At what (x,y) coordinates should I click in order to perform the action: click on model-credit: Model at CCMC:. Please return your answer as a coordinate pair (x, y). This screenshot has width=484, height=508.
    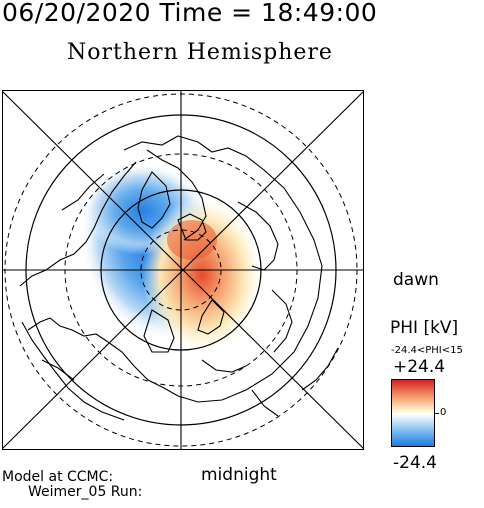
    Looking at the image, I should click on (58, 477).